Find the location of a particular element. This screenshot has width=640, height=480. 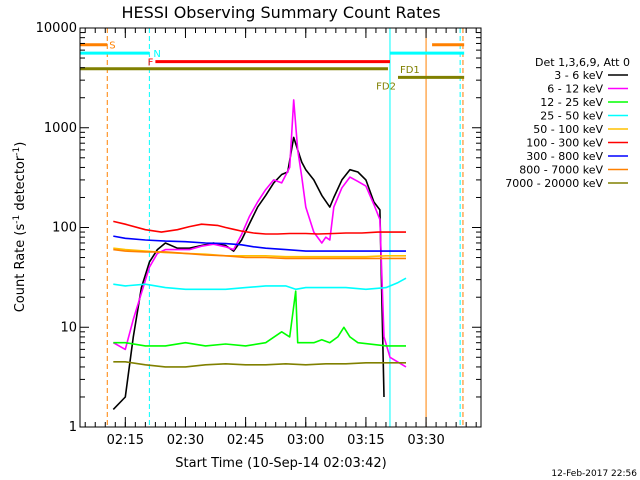

flag-label-FD1: FD1 is located at coordinates (410, 70).